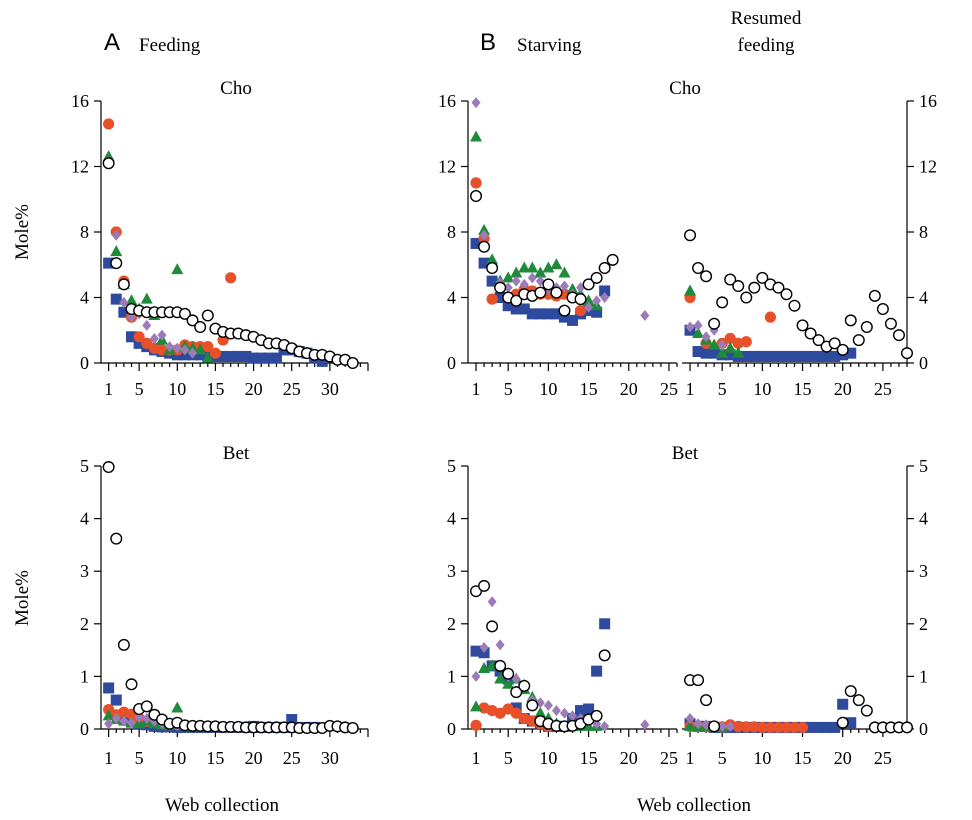 The height and width of the screenshot is (820, 972). What do you see at coordinates (706, 335) in the screenshot?
I see `series-diamond` at bounding box center [706, 335].